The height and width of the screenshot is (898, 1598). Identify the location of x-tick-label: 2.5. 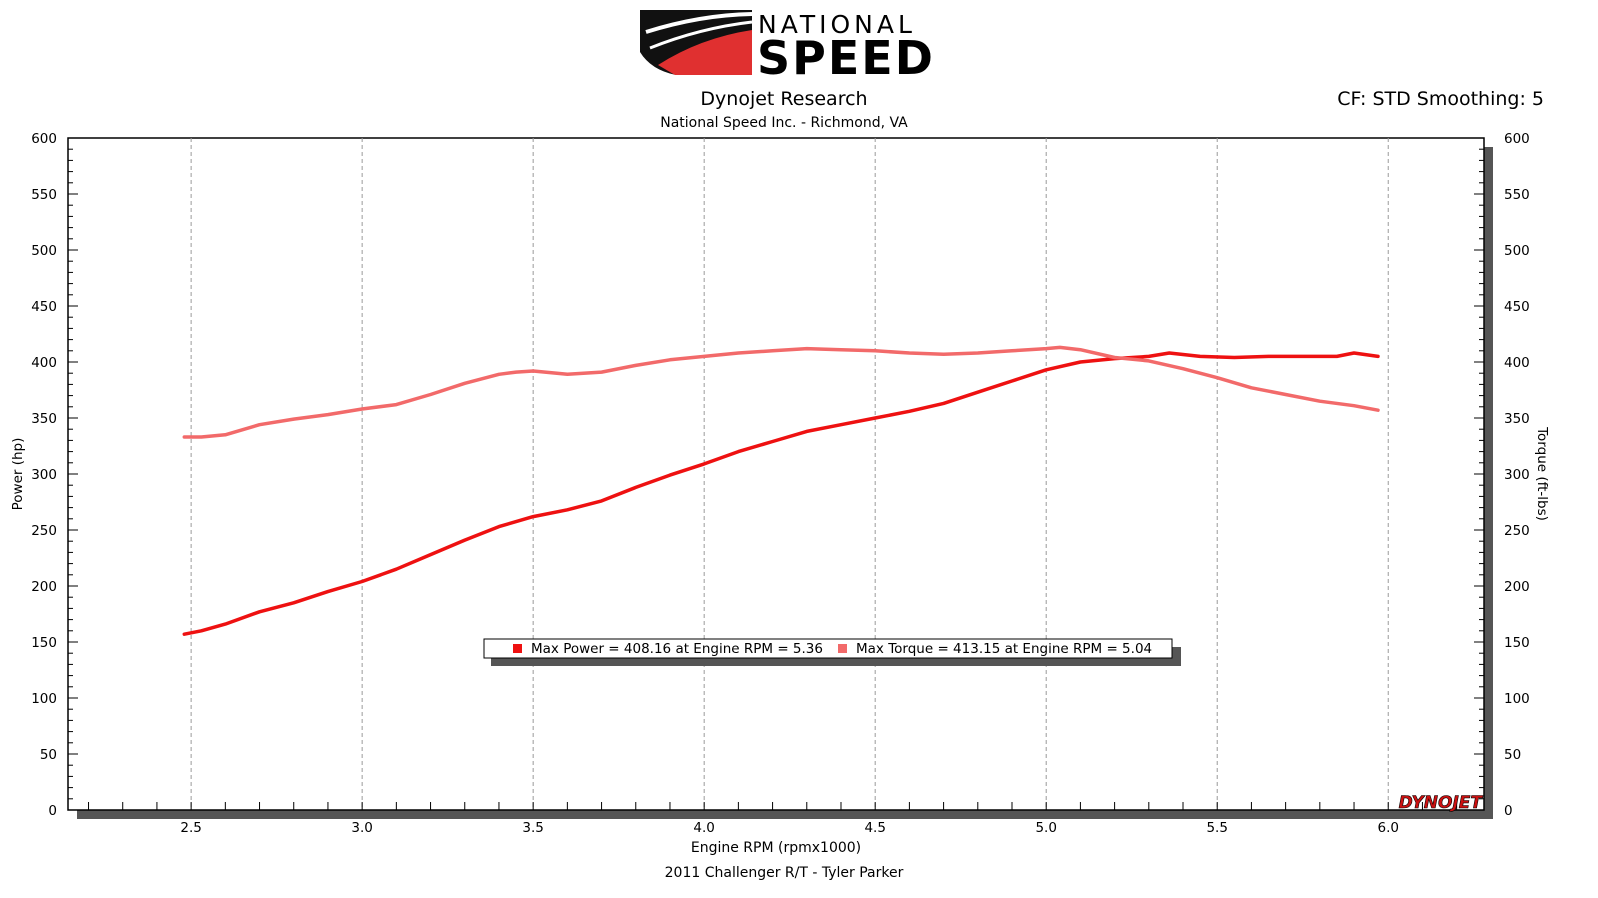
(190, 828).